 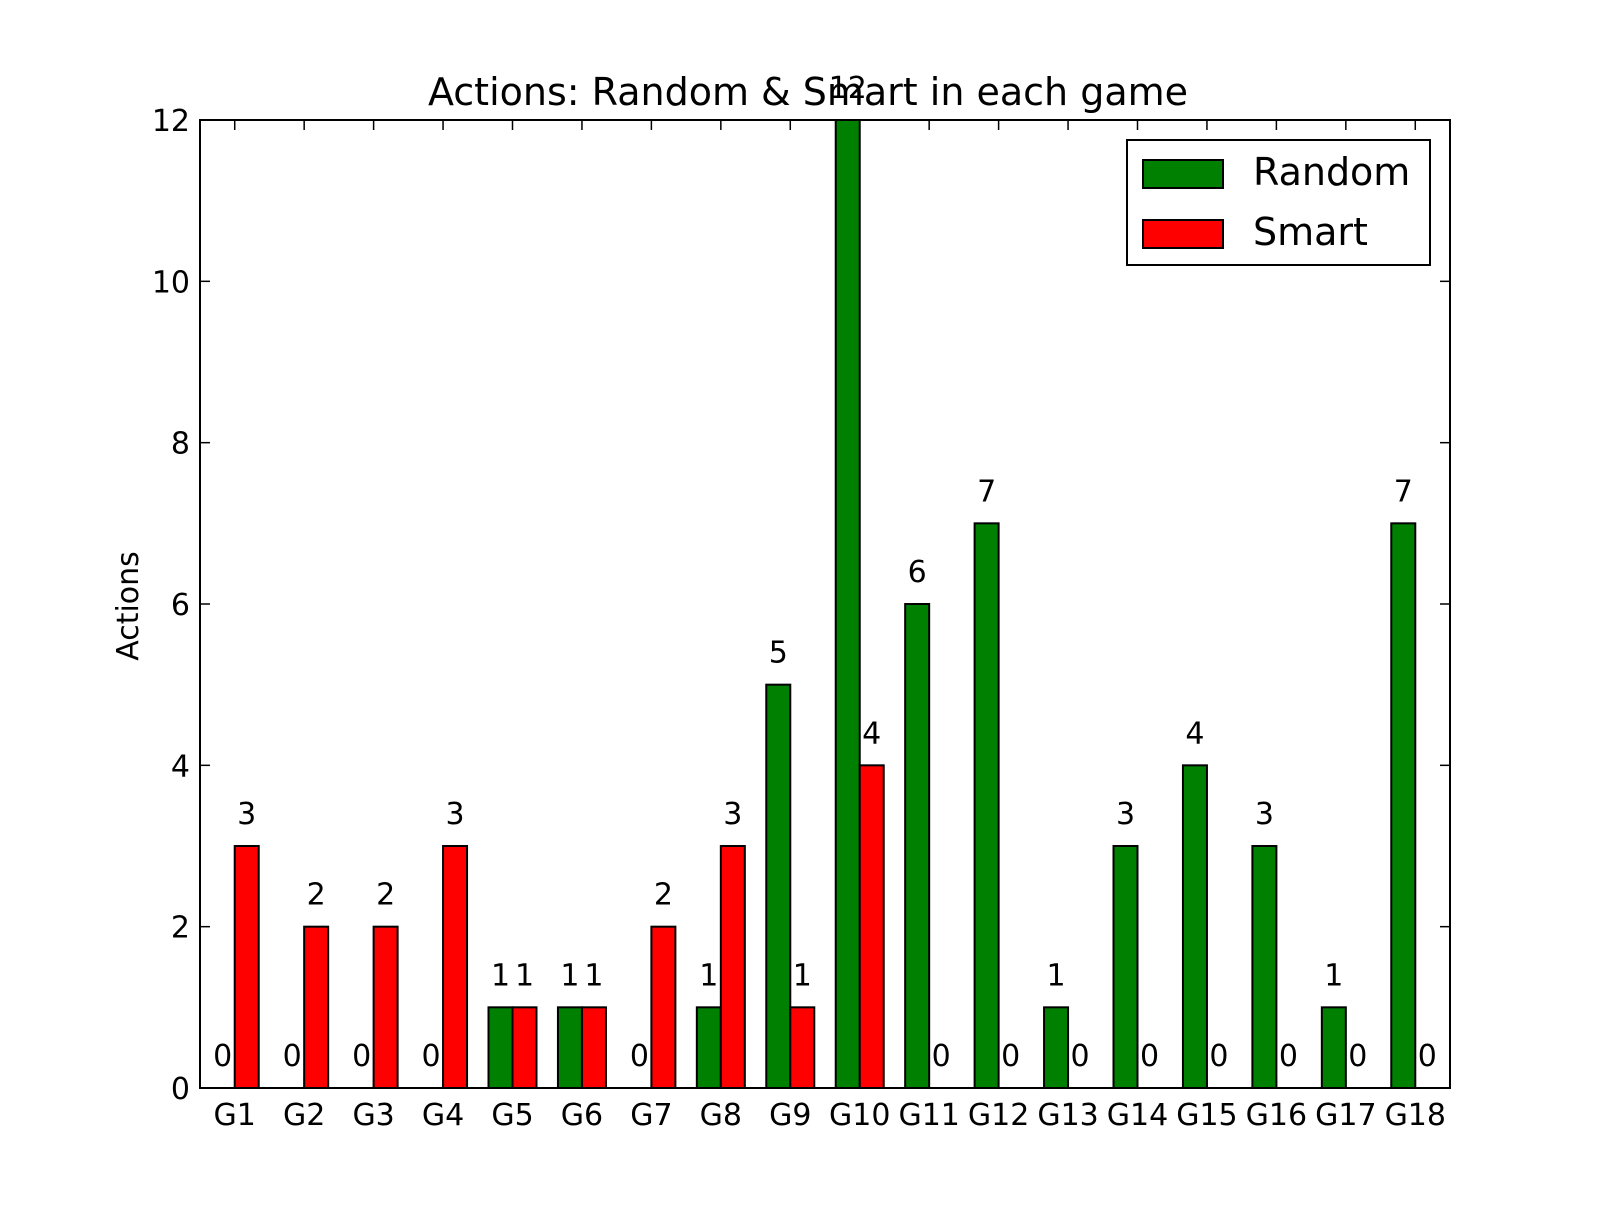 I want to click on data-label-random-g5: 1, so click(x=500, y=975).